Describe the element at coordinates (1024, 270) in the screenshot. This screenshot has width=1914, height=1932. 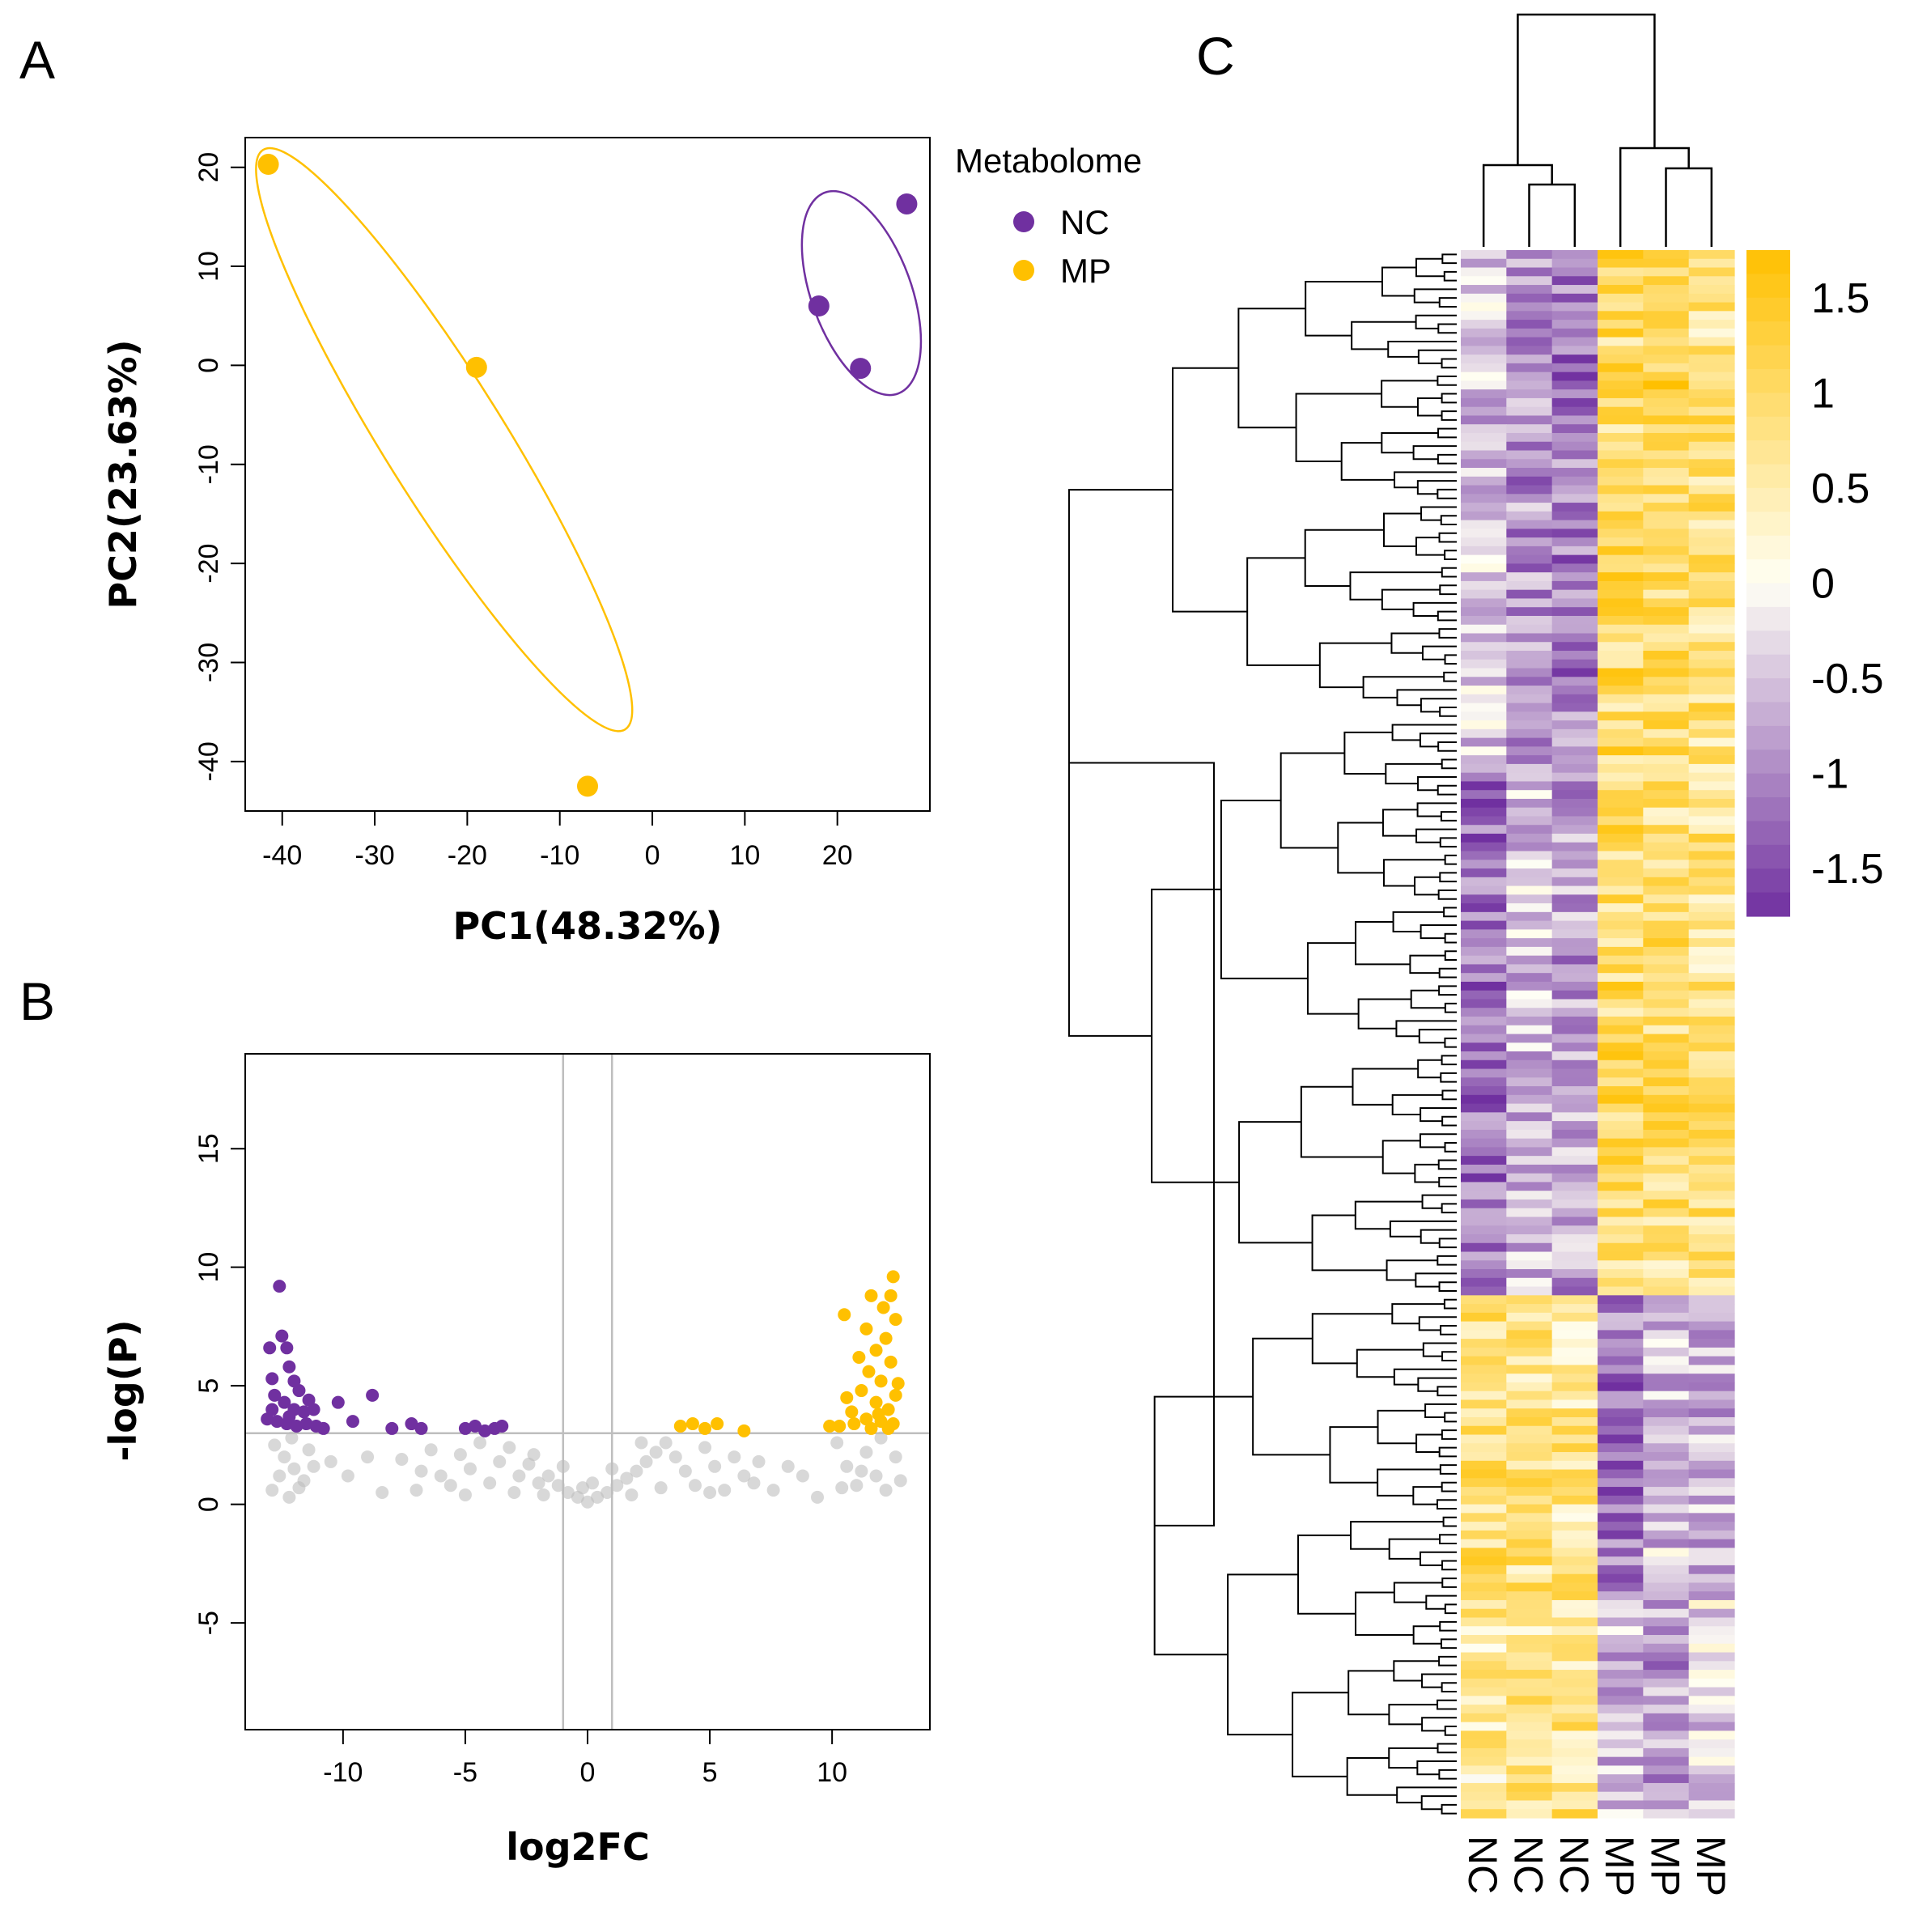
I see `legend-marker-mp` at that location.